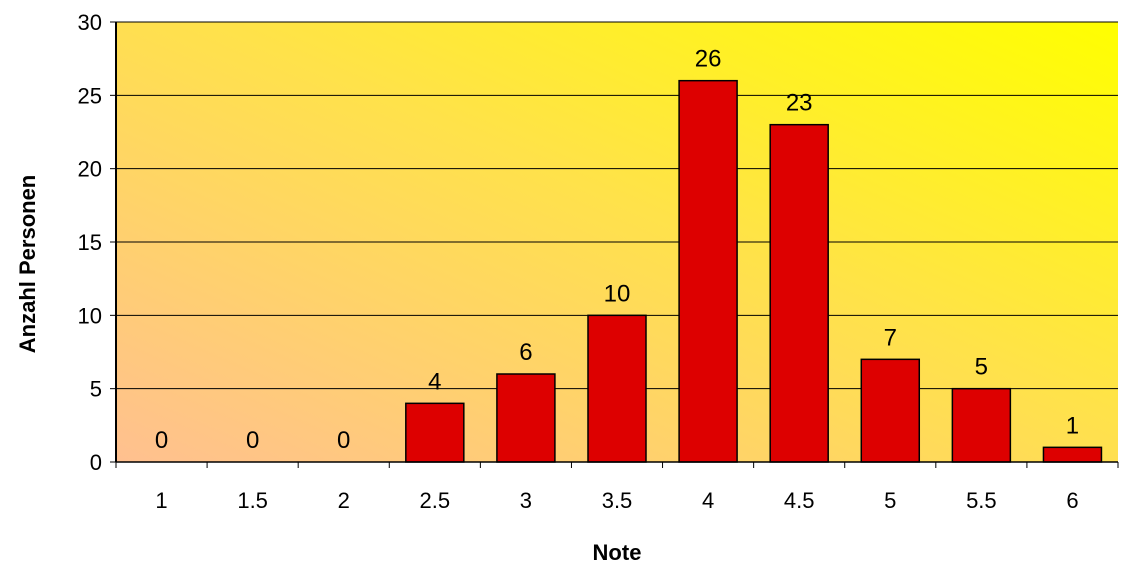  What do you see at coordinates (27, 264) in the screenshot?
I see `y-axis-title: Anzahl Personen` at bounding box center [27, 264].